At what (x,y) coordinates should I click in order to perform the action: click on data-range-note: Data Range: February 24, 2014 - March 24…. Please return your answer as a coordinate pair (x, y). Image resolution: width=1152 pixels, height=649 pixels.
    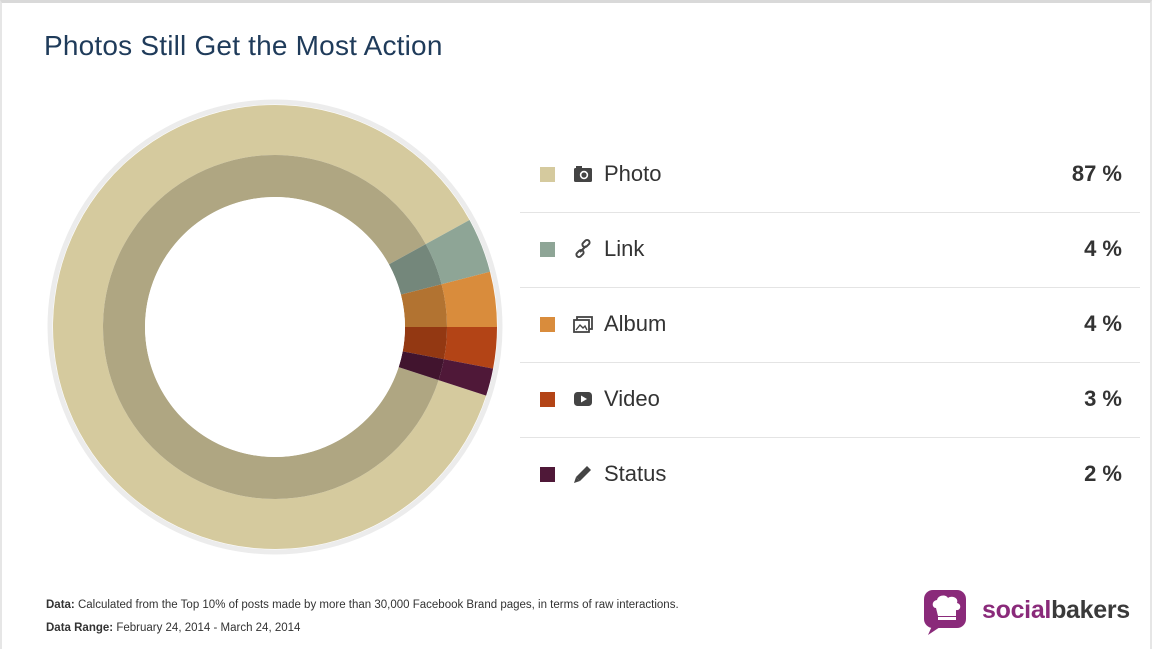
    Looking at the image, I should click on (362, 628).